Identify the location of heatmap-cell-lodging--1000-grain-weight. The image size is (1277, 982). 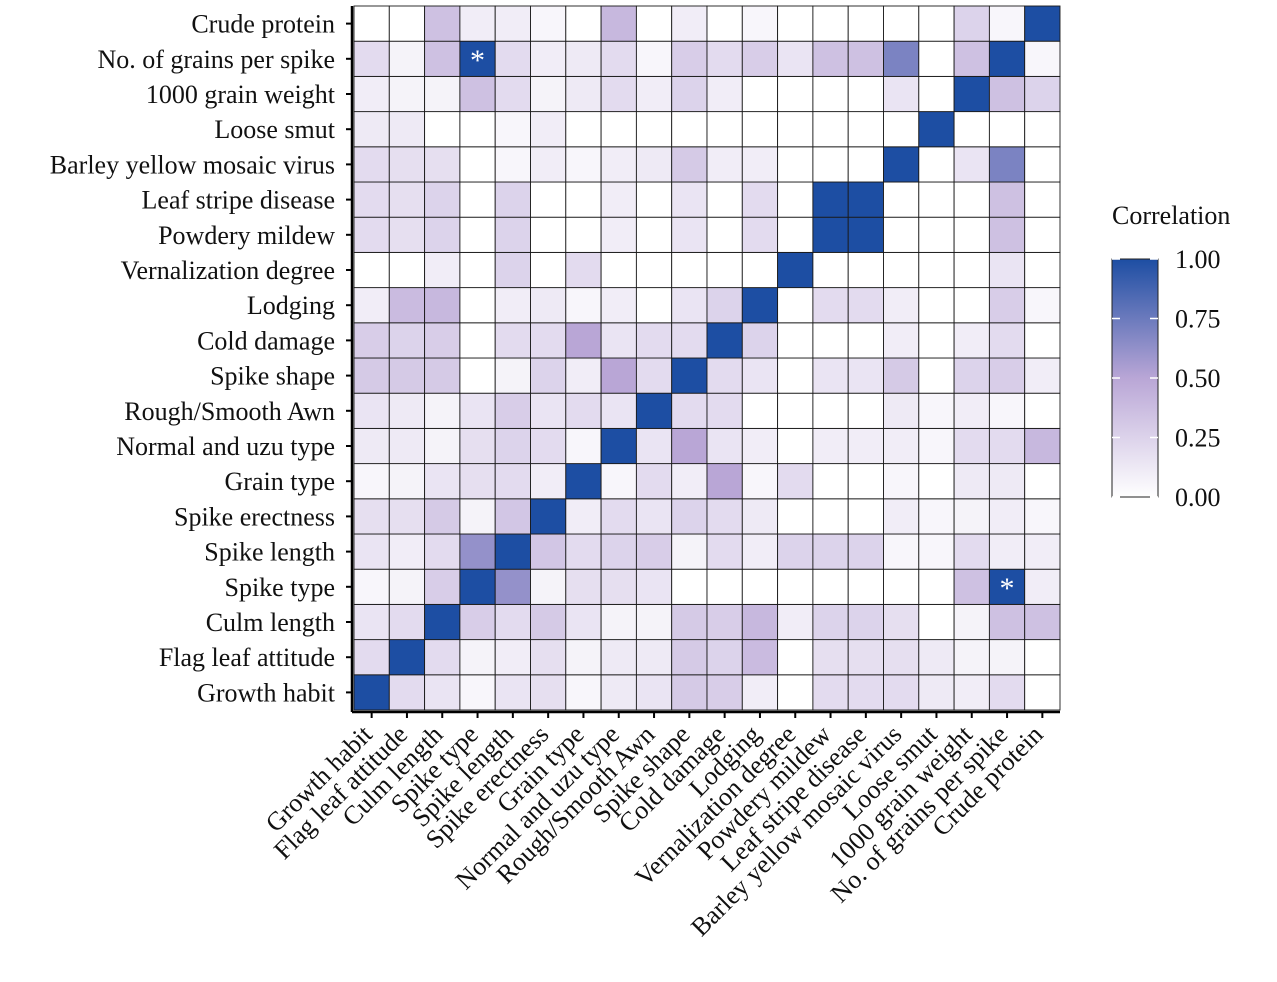
(971, 305).